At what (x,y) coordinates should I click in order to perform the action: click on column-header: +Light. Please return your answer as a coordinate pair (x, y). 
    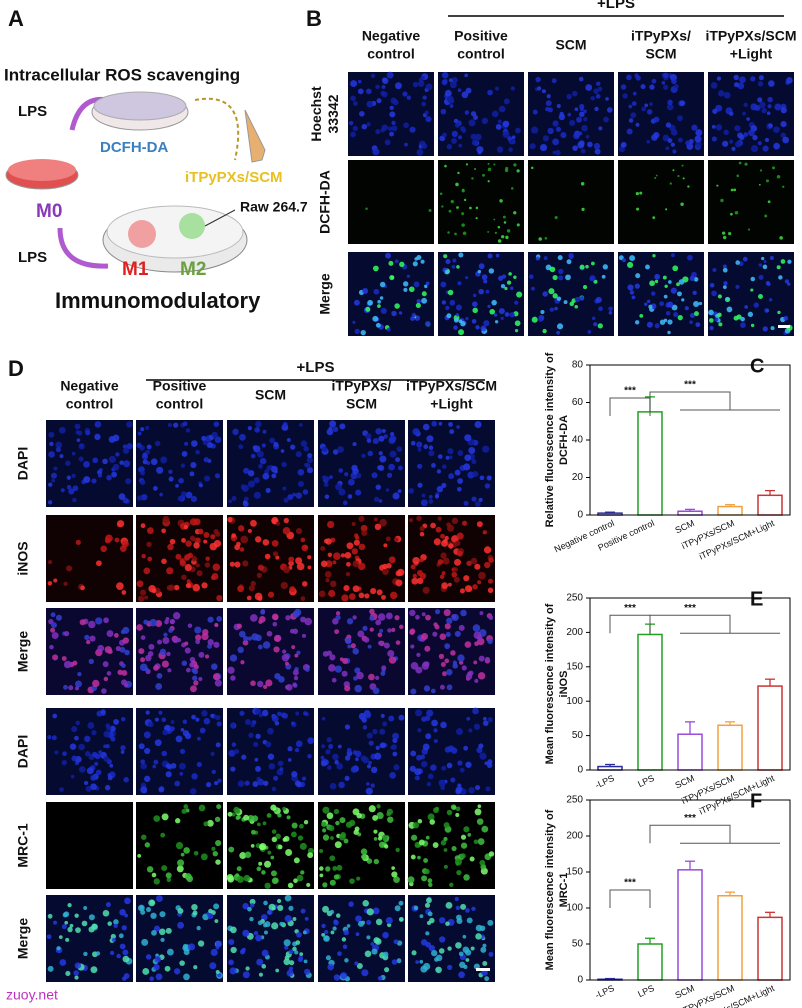
    Looking at the image, I should click on (451, 404).